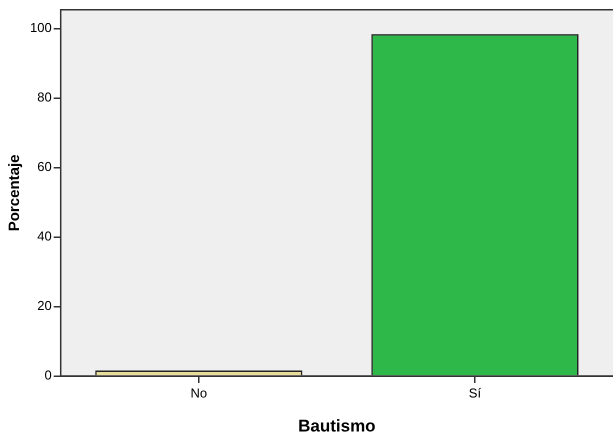  What do you see at coordinates (44, 236) in the screenshot?
I see `y-tick-label: 40` at bounding box center [44, 236].